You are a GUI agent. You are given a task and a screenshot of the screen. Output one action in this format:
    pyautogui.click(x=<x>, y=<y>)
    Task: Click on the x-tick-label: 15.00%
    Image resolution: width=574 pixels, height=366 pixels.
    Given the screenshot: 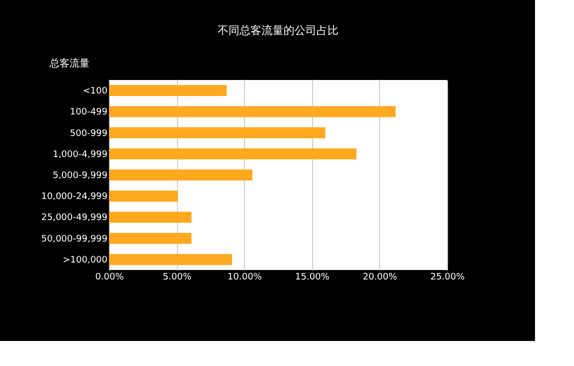 What is the action you would take?
    pyautogui.click(x=312, y=277)
    